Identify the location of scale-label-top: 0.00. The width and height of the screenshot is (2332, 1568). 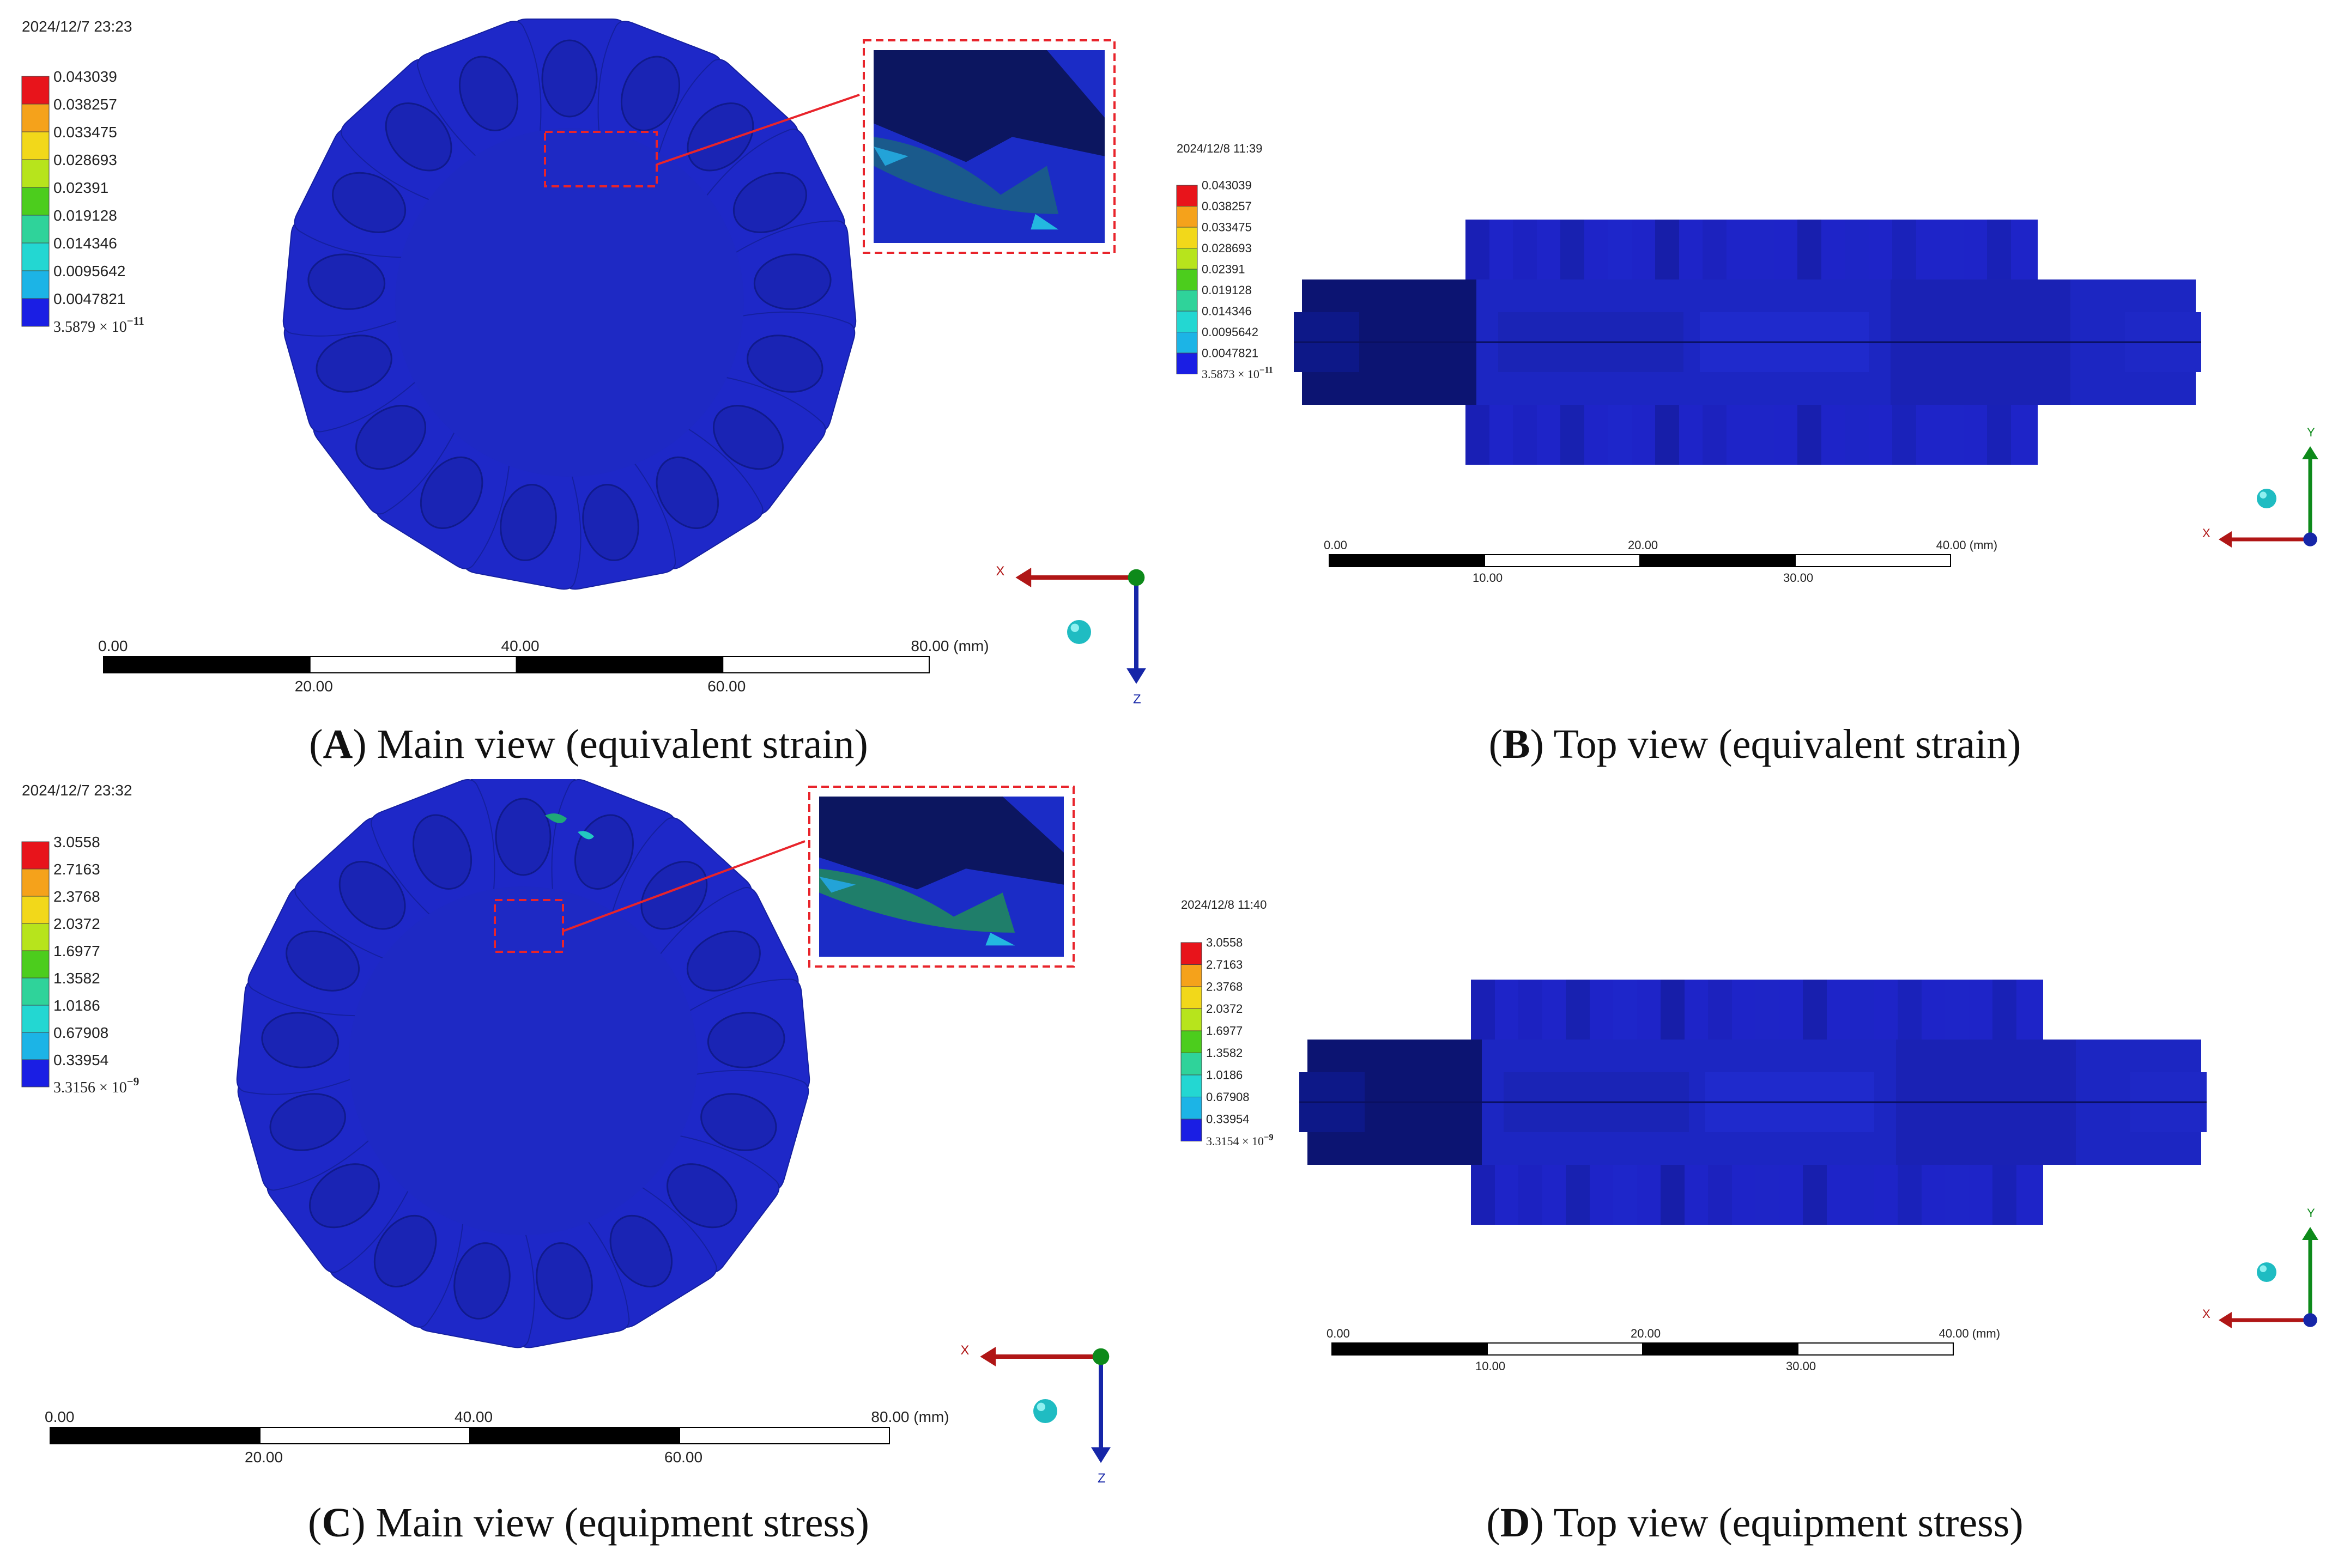
(60, 1416).